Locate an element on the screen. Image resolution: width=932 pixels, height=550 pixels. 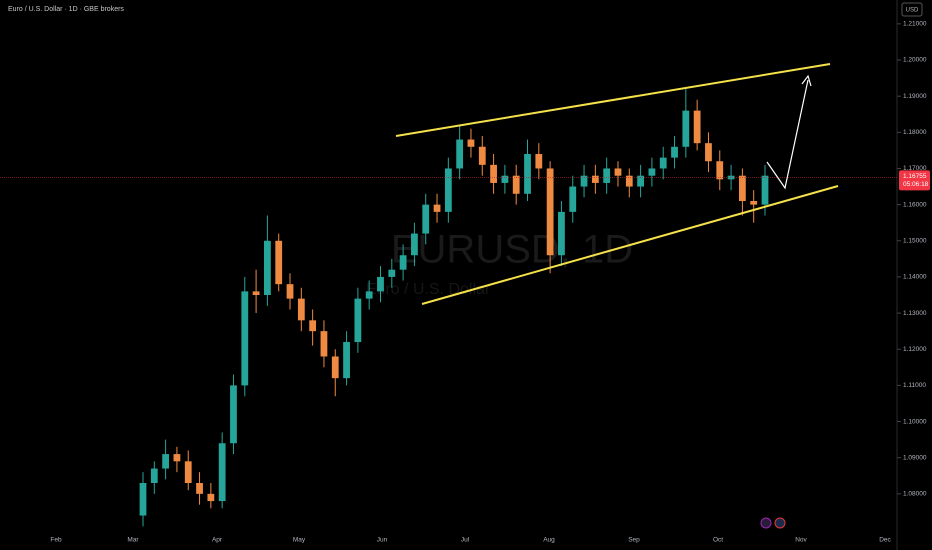
projection-arrow is located at coordinates (787, 134).